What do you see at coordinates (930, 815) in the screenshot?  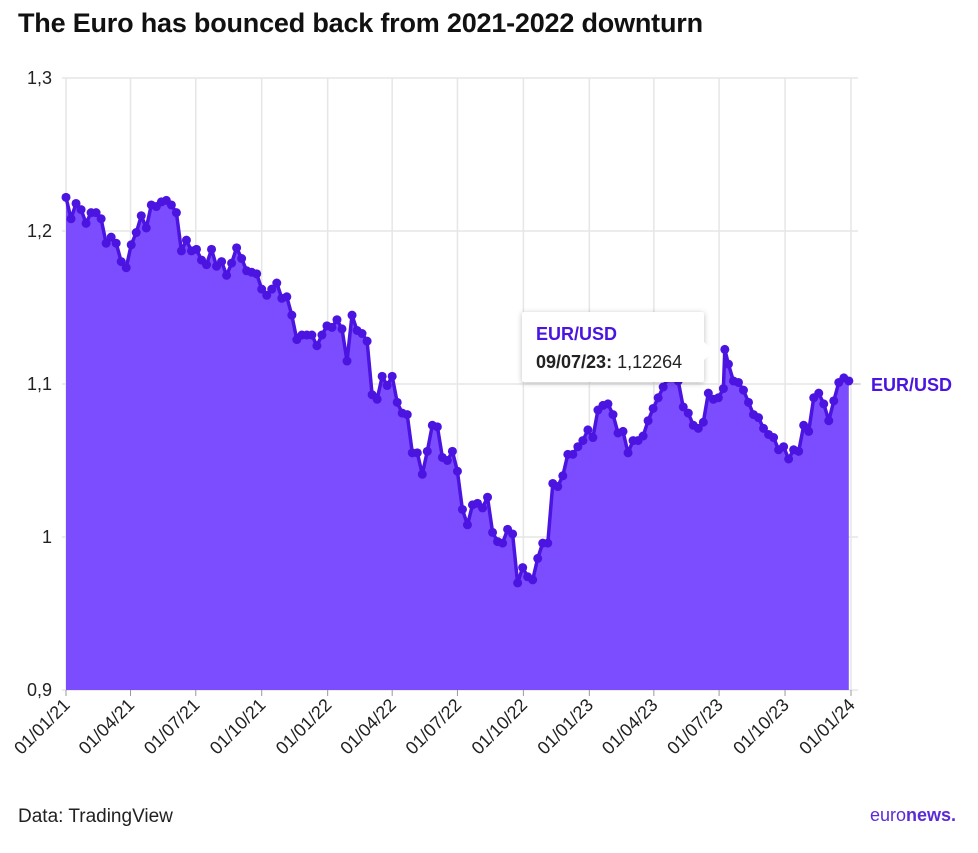 I see `logo-part2: news.` at bounding box center [930, 815].